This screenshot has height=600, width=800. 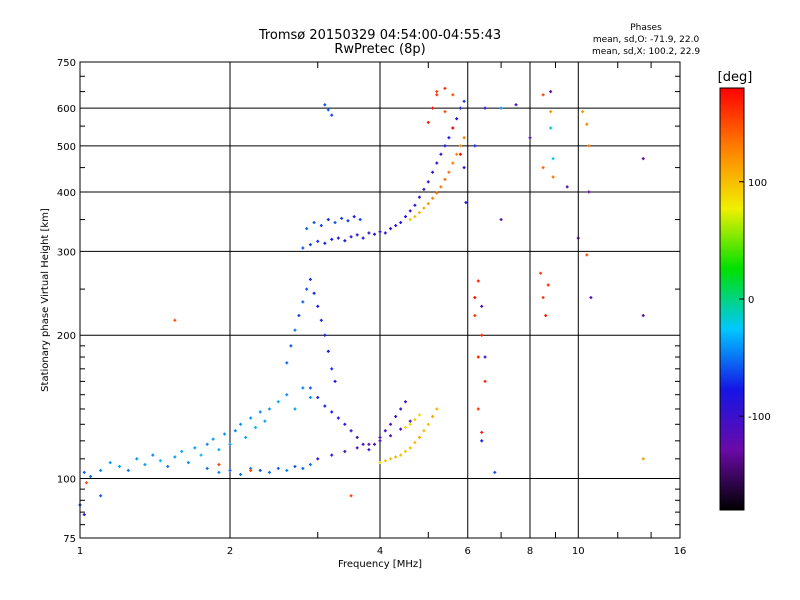 I want to click on y-tick-label: 600, so click(x=66, y=109).